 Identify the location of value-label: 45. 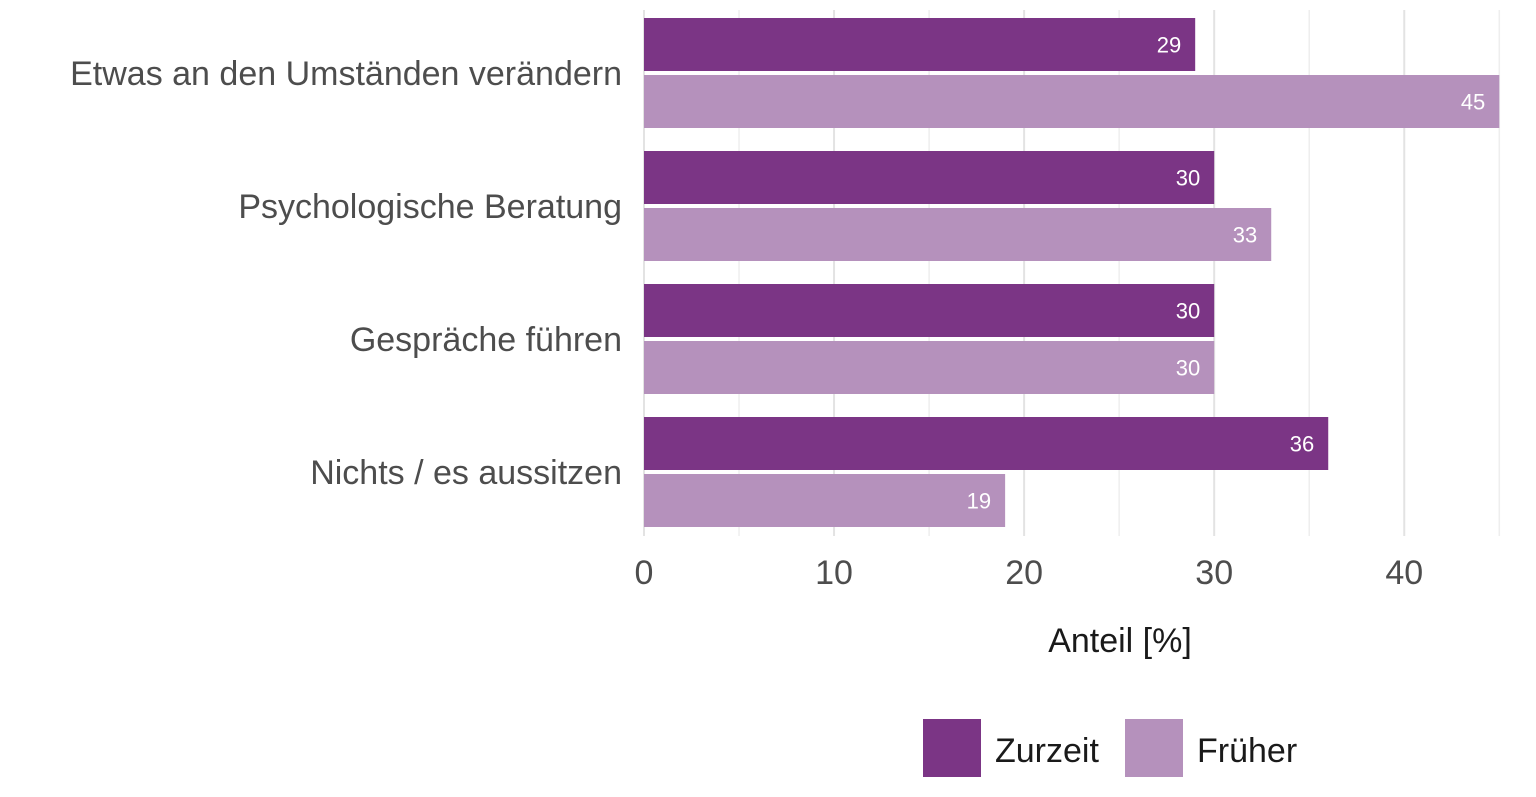
(1473, 102).